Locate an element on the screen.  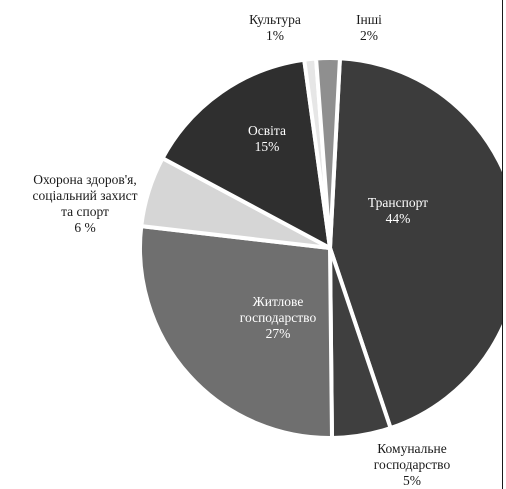
slice-label-line: та спорт is located at coordinates (85, 211).